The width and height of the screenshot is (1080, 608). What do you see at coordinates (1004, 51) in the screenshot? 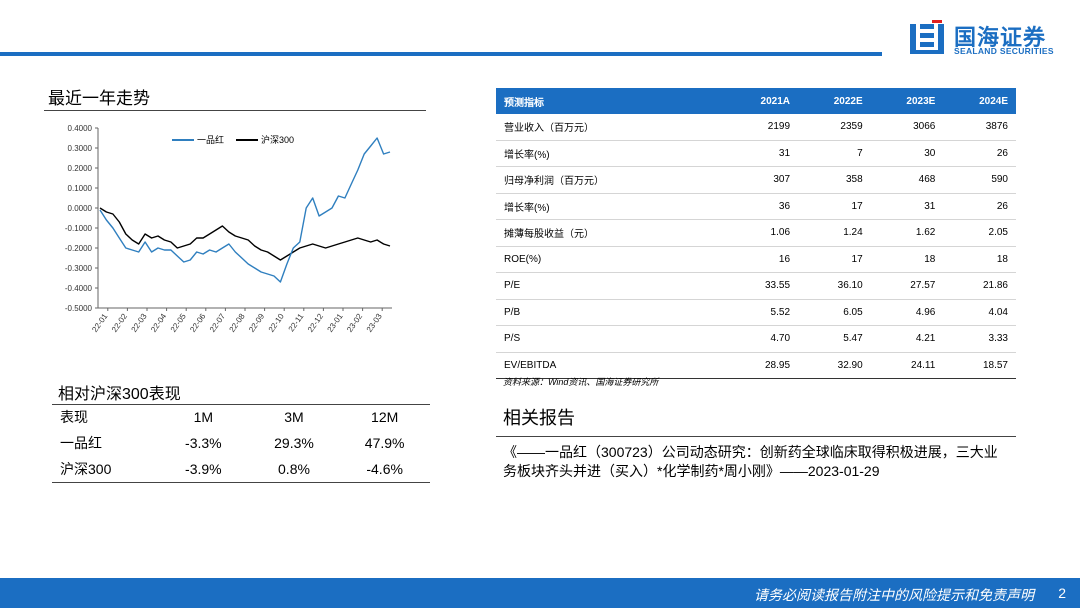
I see `logo-en-text: SEALAND SECURITIES` at bounding box center [1004, 51].